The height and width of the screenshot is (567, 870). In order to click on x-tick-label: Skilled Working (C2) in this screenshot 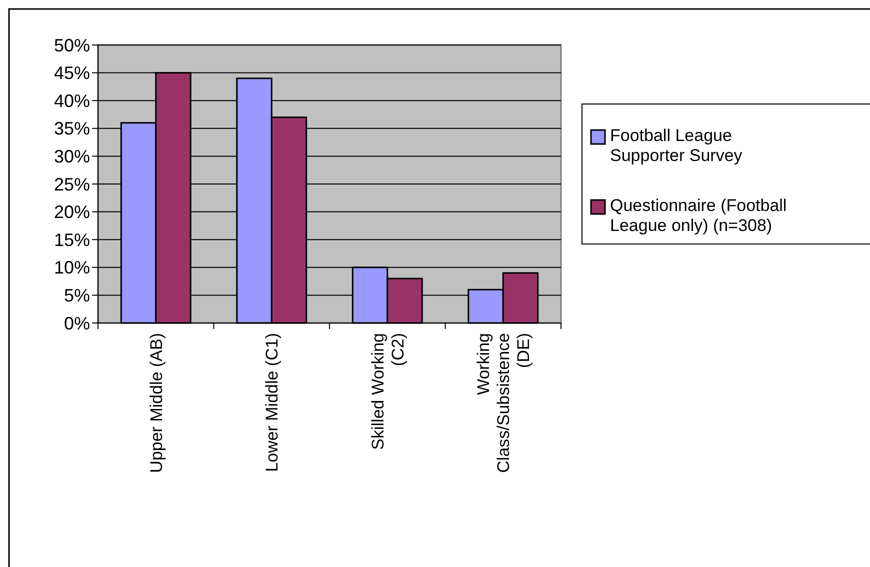, I will do `click(388, 391)`.